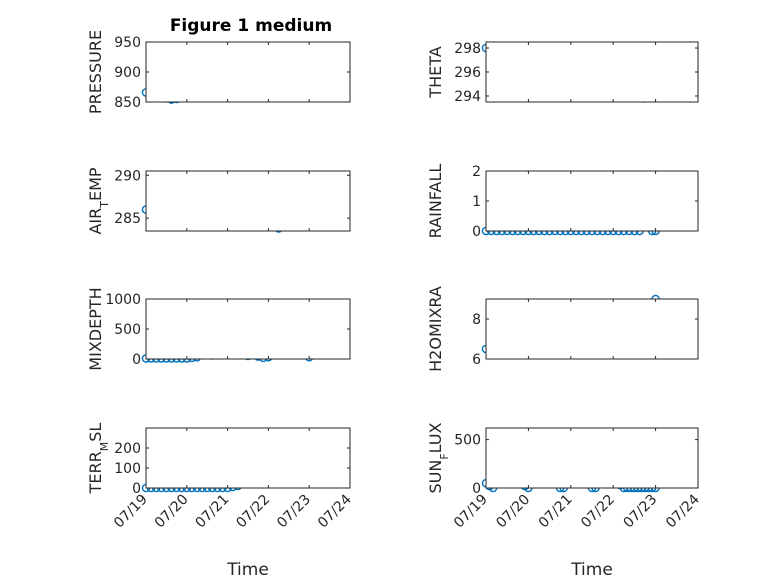 This screenshot has height=583, width=778. I want to click on y-axis-label: AIRTEMP, so click(98, 200).